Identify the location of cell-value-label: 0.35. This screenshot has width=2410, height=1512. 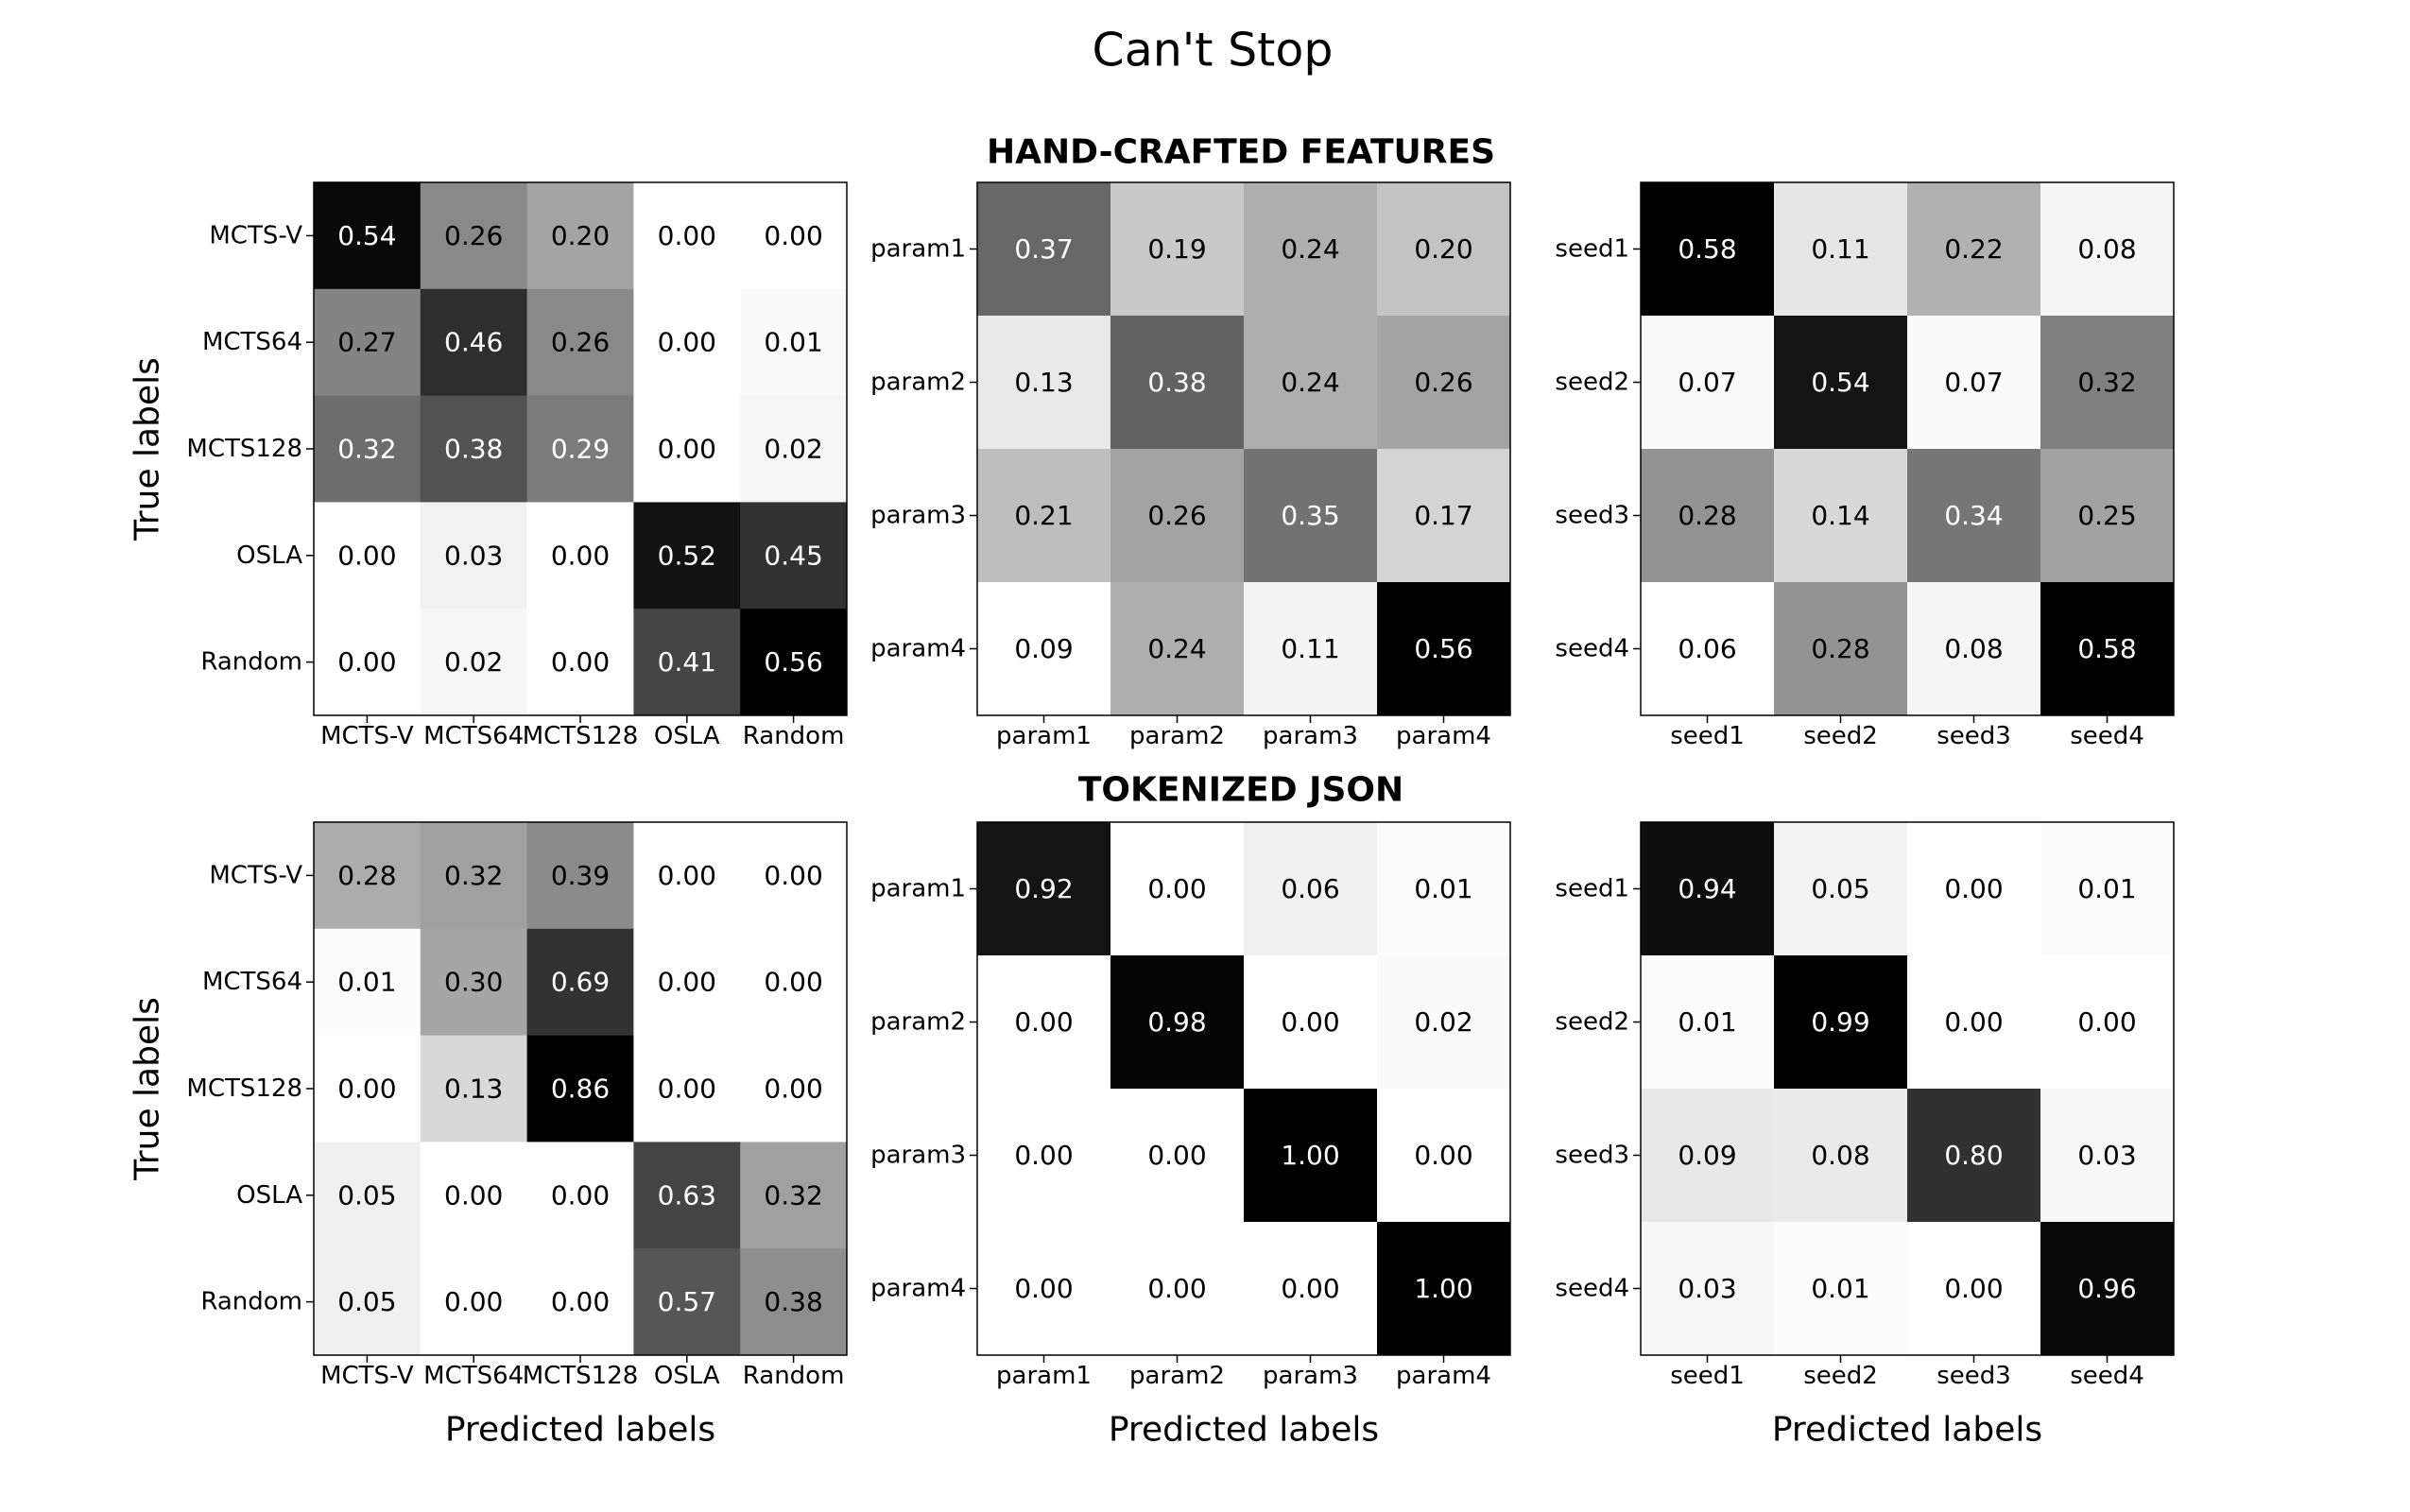
(1310, 515).